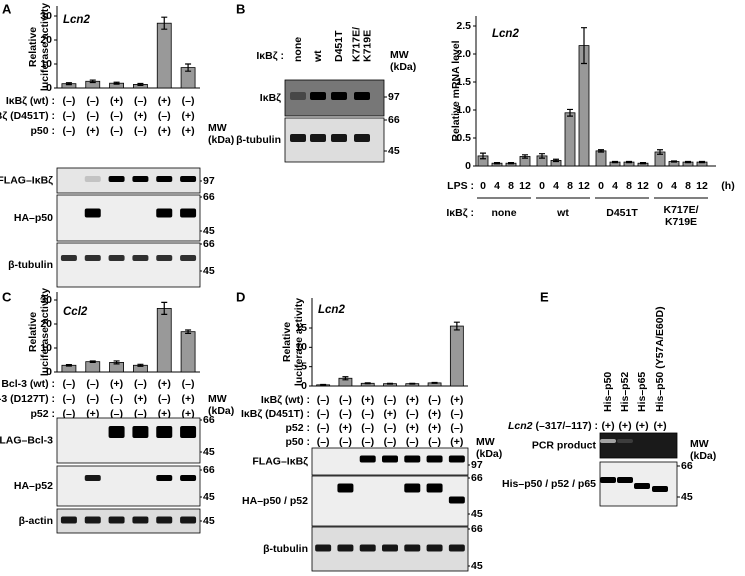 The width and height of the screenshot is (745, 576). What do you see at coordinates (26, 180) in the screenshot?
I see `blot-label: FLAG–IκBζ` at bounding box center [26, 180].